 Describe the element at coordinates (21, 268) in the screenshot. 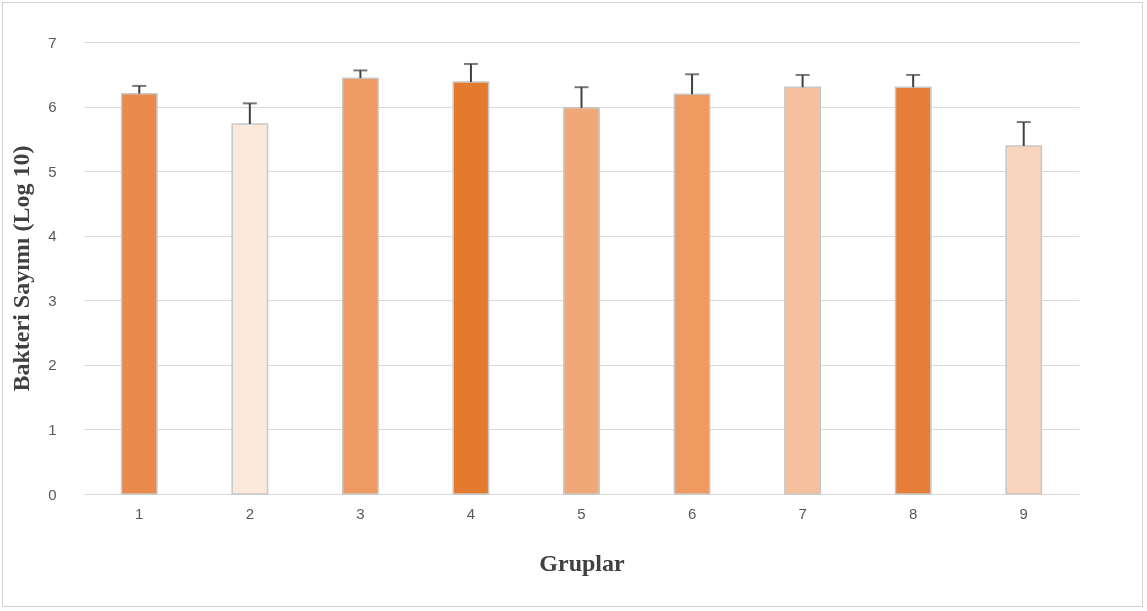

I see `y-axis-title: Bakteri Sayımı (Log 10)` at that location.